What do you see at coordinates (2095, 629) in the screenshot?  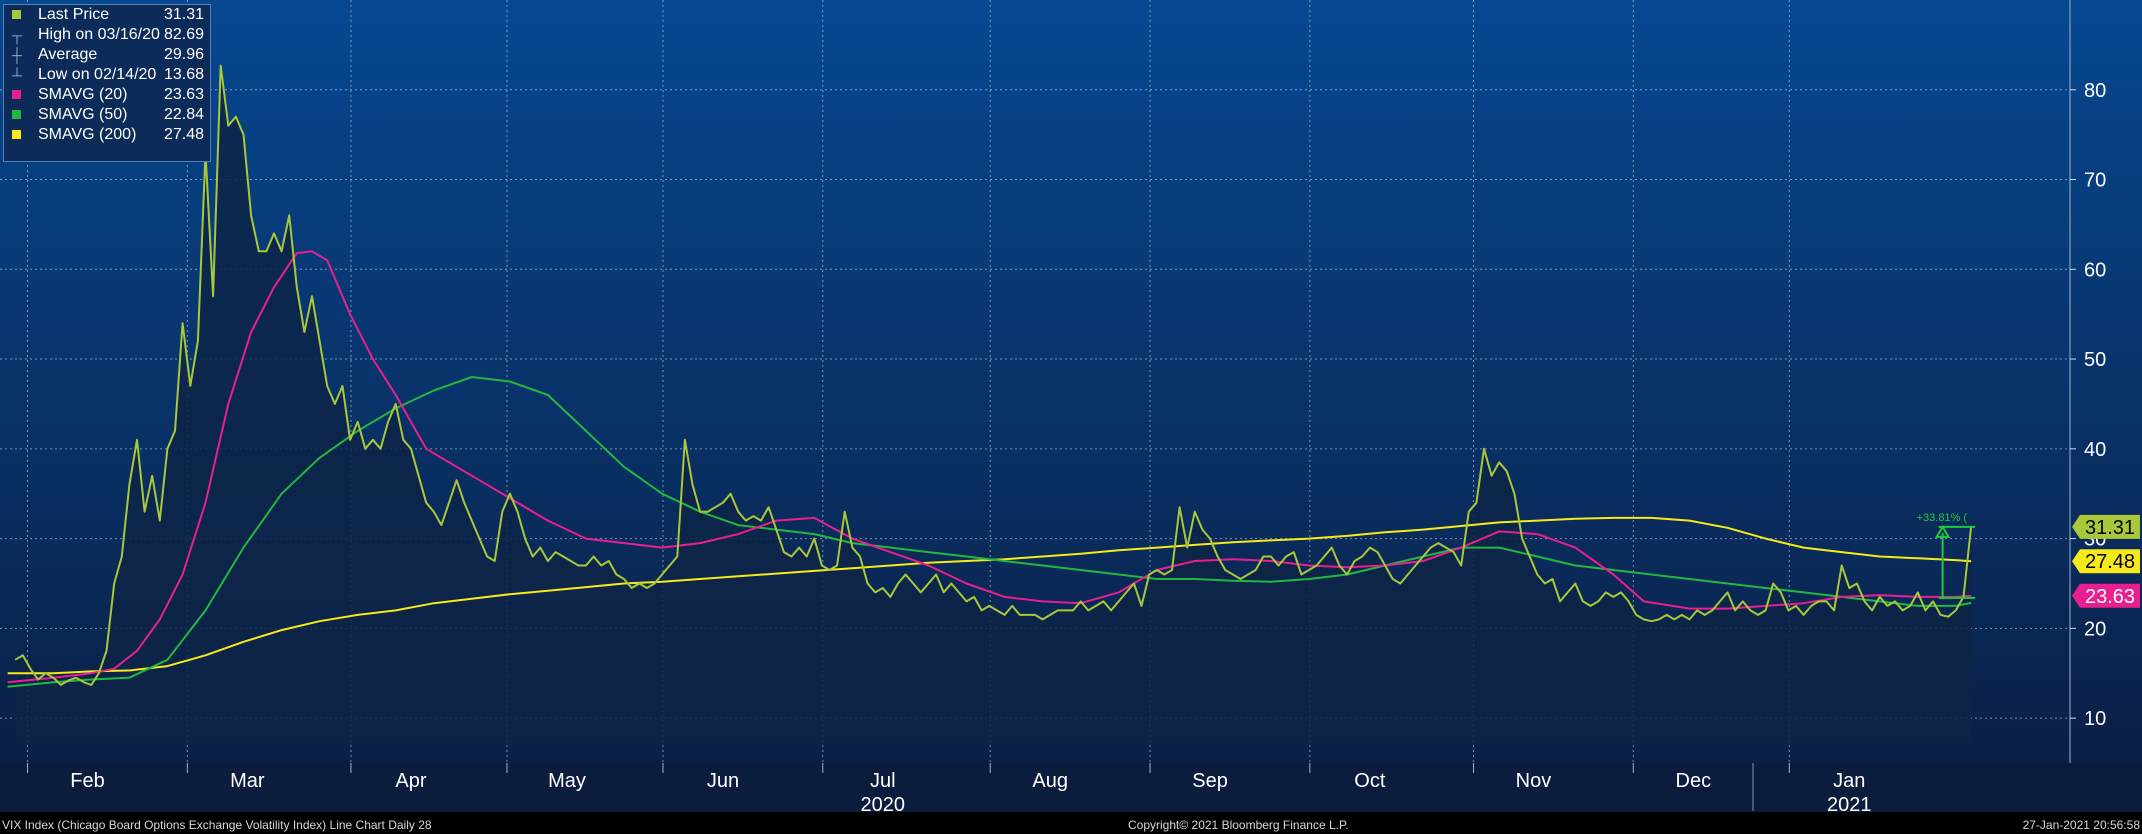 I see `y-tick-label: 20` at bounding box center [2095, 629].